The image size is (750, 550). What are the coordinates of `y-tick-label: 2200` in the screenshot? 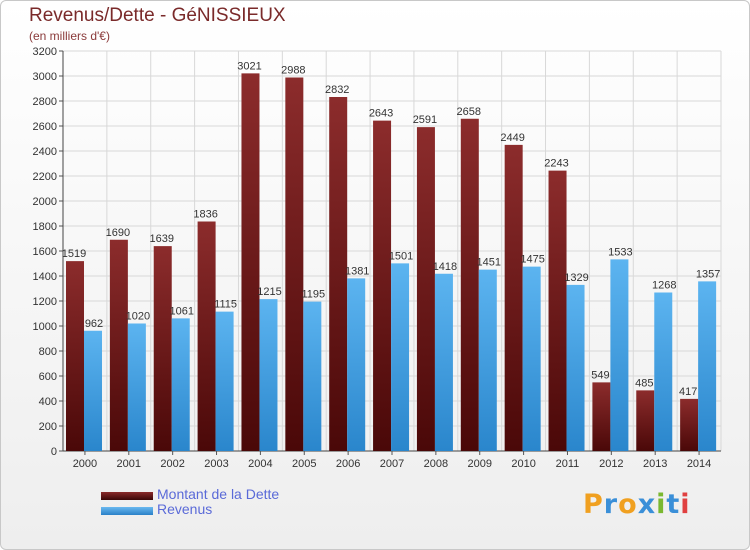 It's located at (45, 177).